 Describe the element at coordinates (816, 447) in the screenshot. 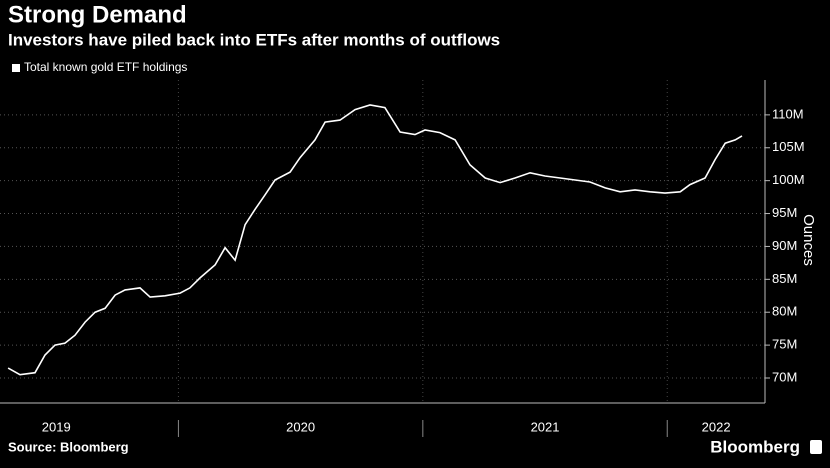

I see `brand-icon` at that location.